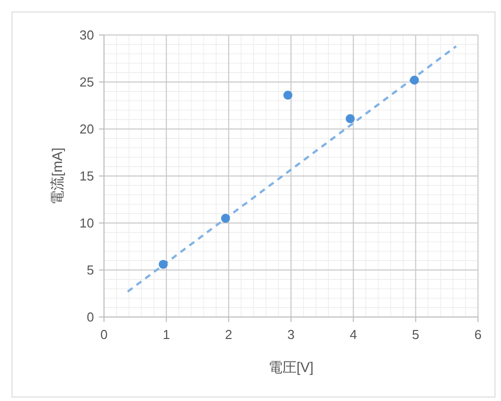 The image size is (501, 401). What do you see at coordinates (416, 334) in the screenshot?
I see `x-tick-label: 5` at bounding box center [416, 334].